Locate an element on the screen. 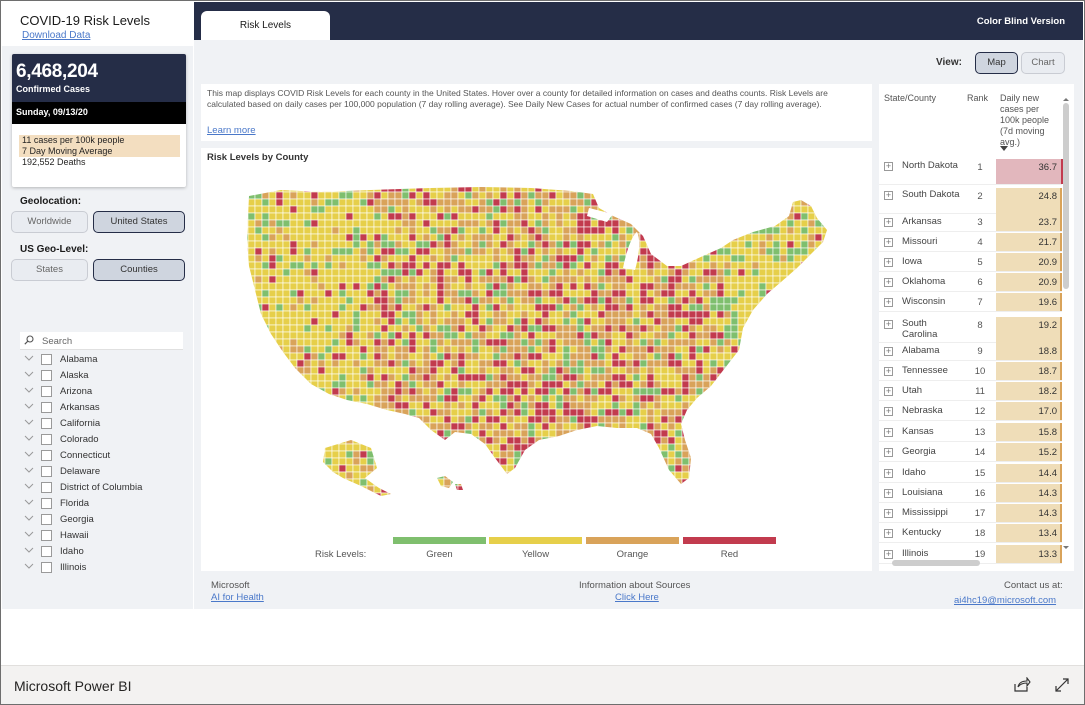  color-blind-version-button: Color Blind Version is located at coordinates (1020, 21).